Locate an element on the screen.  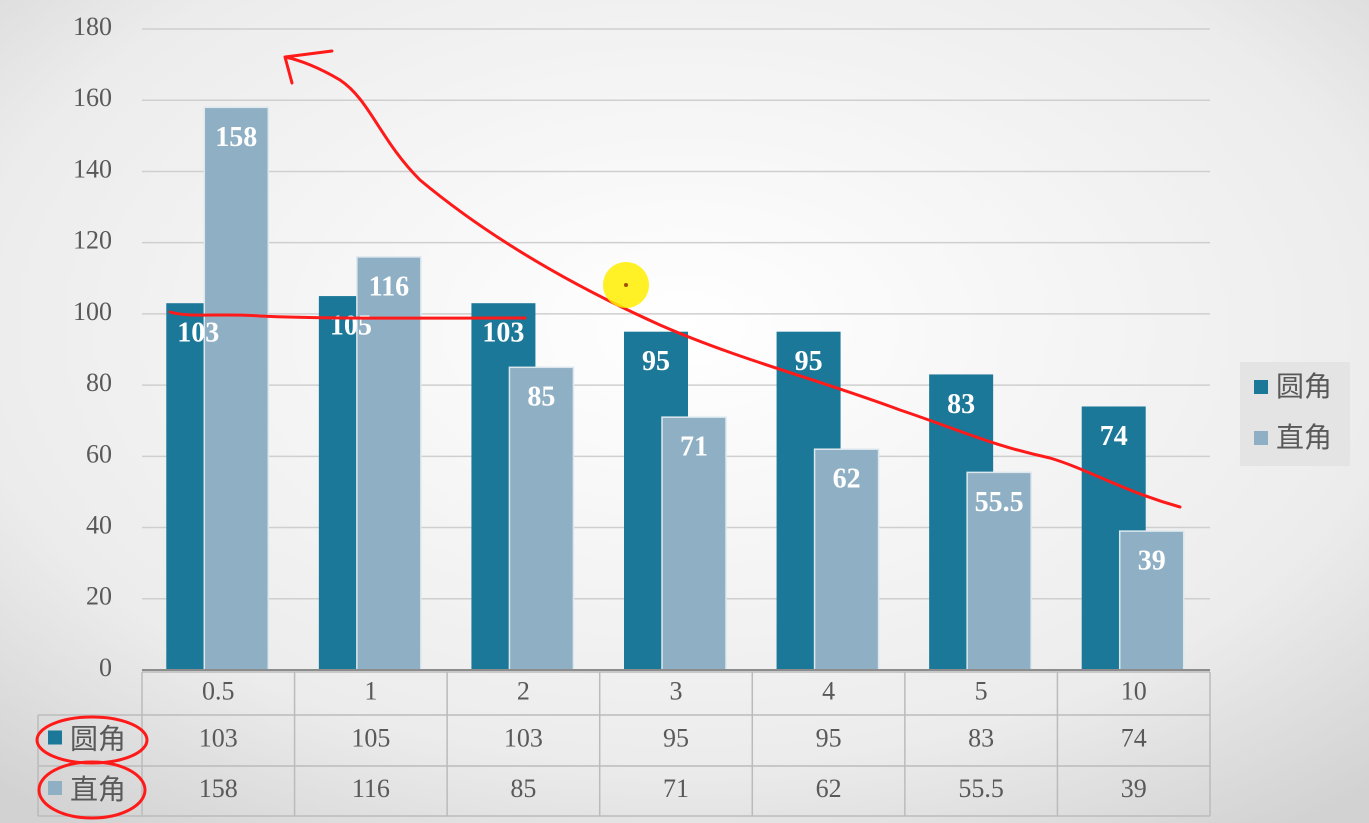
table-cell: 39 is located at coordinates (1134, 788).